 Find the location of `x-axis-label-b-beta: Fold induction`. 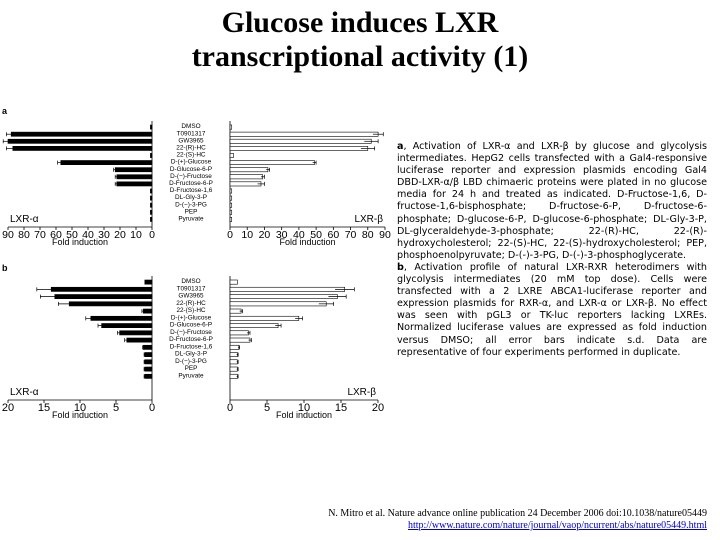

x-axis-label-b-beta: Fold induction is located at coordinates (304, 415).